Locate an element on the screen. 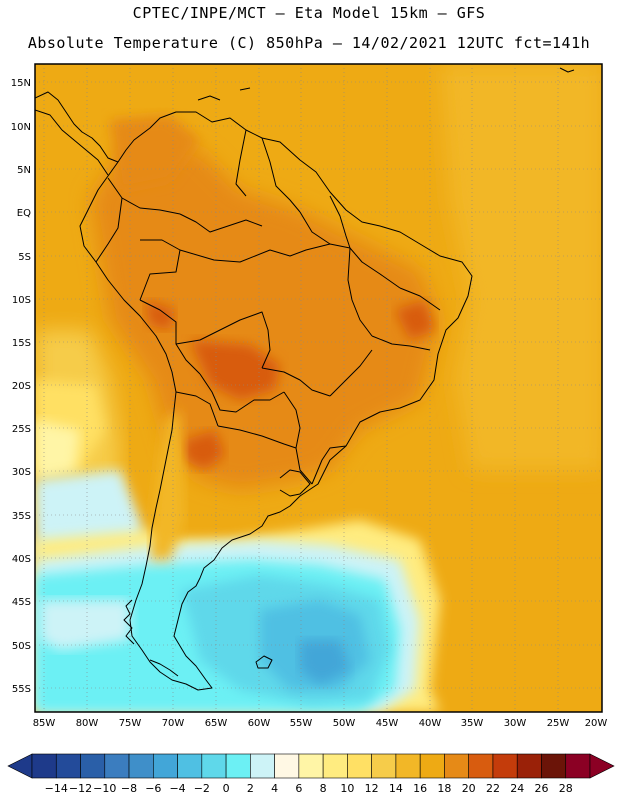 The image size is (618, 800). lat-label: 40S is located at coordinates (21, 559).